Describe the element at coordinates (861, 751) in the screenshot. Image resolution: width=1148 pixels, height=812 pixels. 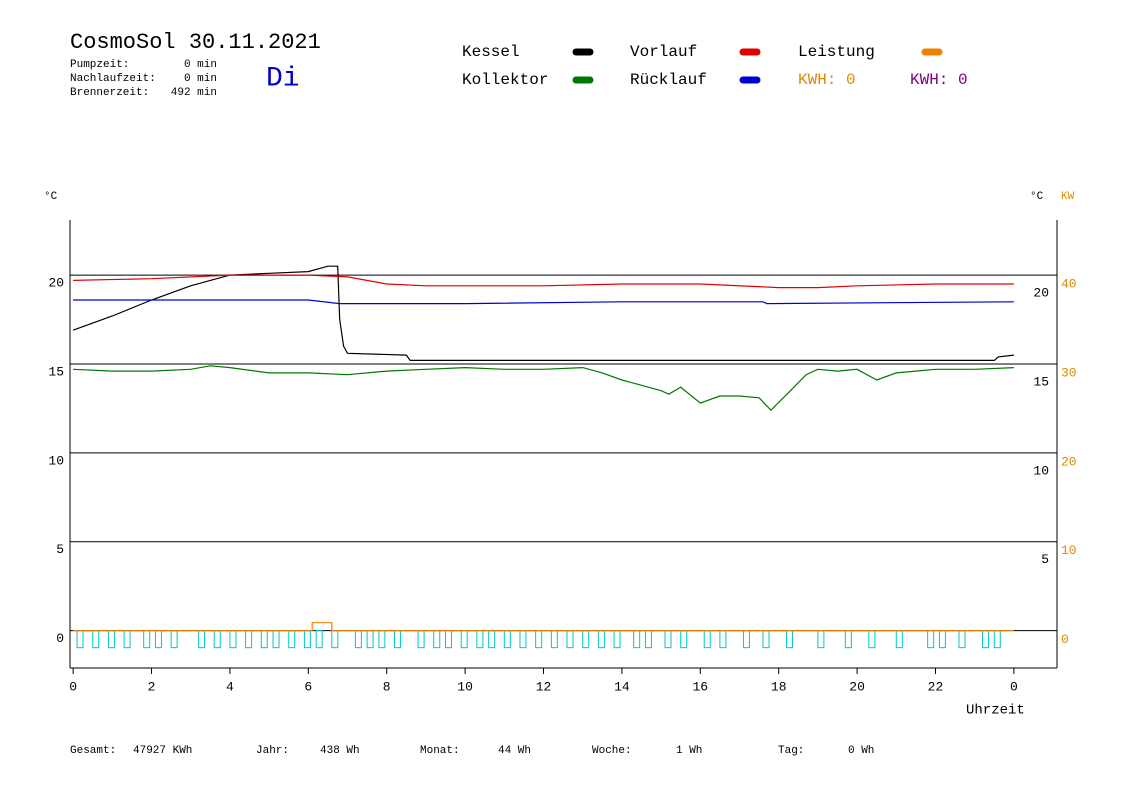
I see `footer-value: 0 Wh` at that location.